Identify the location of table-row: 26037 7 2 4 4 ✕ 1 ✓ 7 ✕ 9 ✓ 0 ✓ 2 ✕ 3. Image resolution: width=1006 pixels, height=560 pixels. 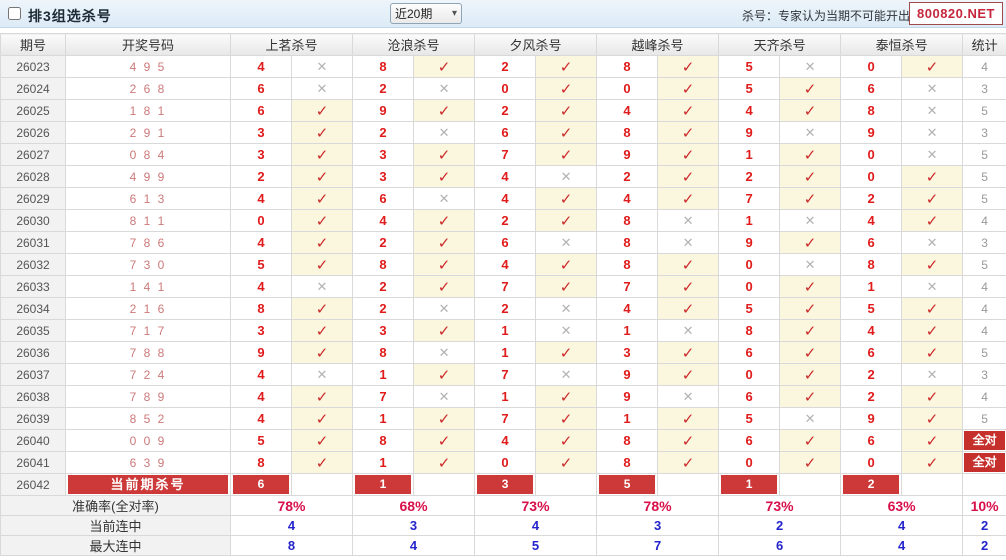
(503, 374).